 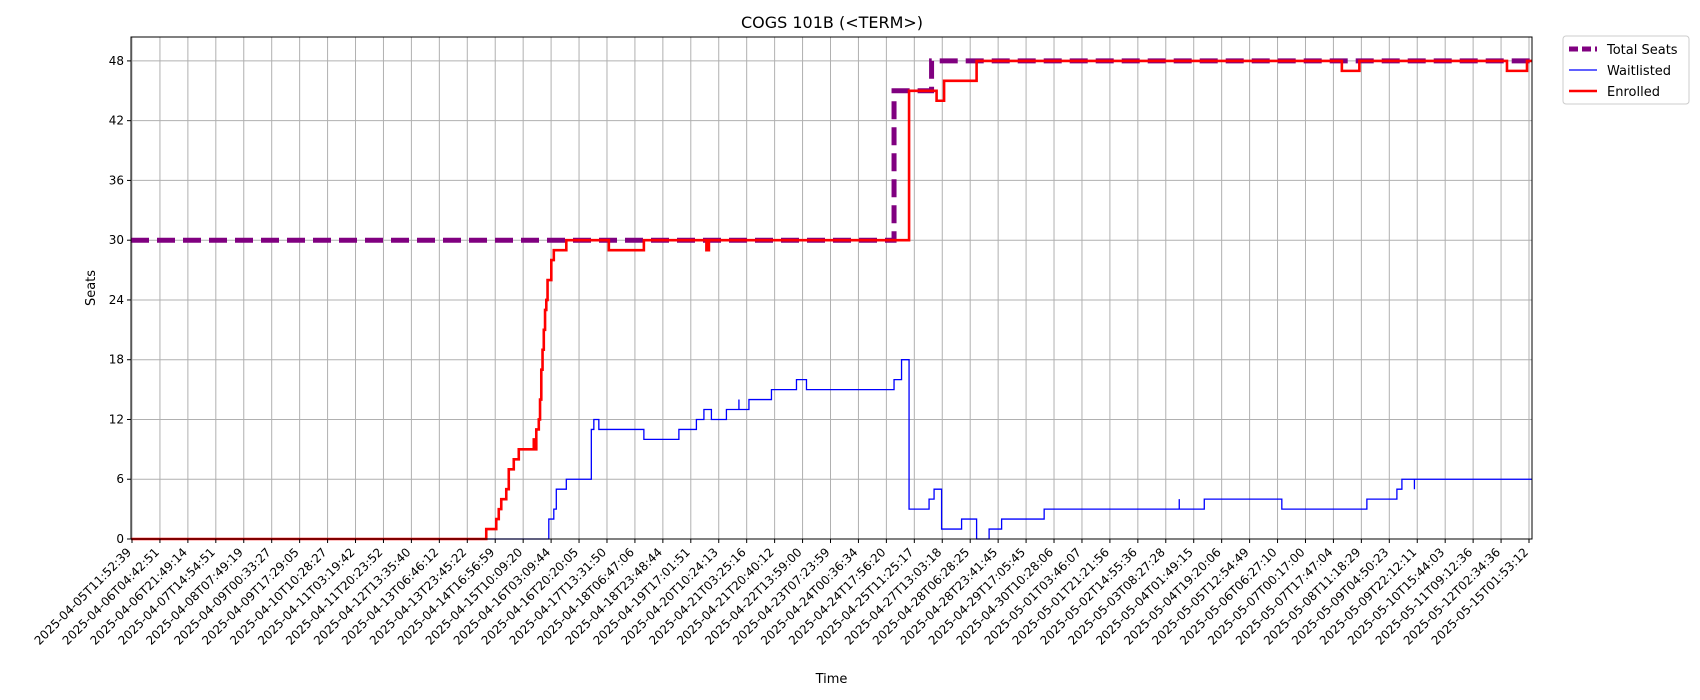 I want to click on y-tick-label: 36, so click(x=116, y=180).